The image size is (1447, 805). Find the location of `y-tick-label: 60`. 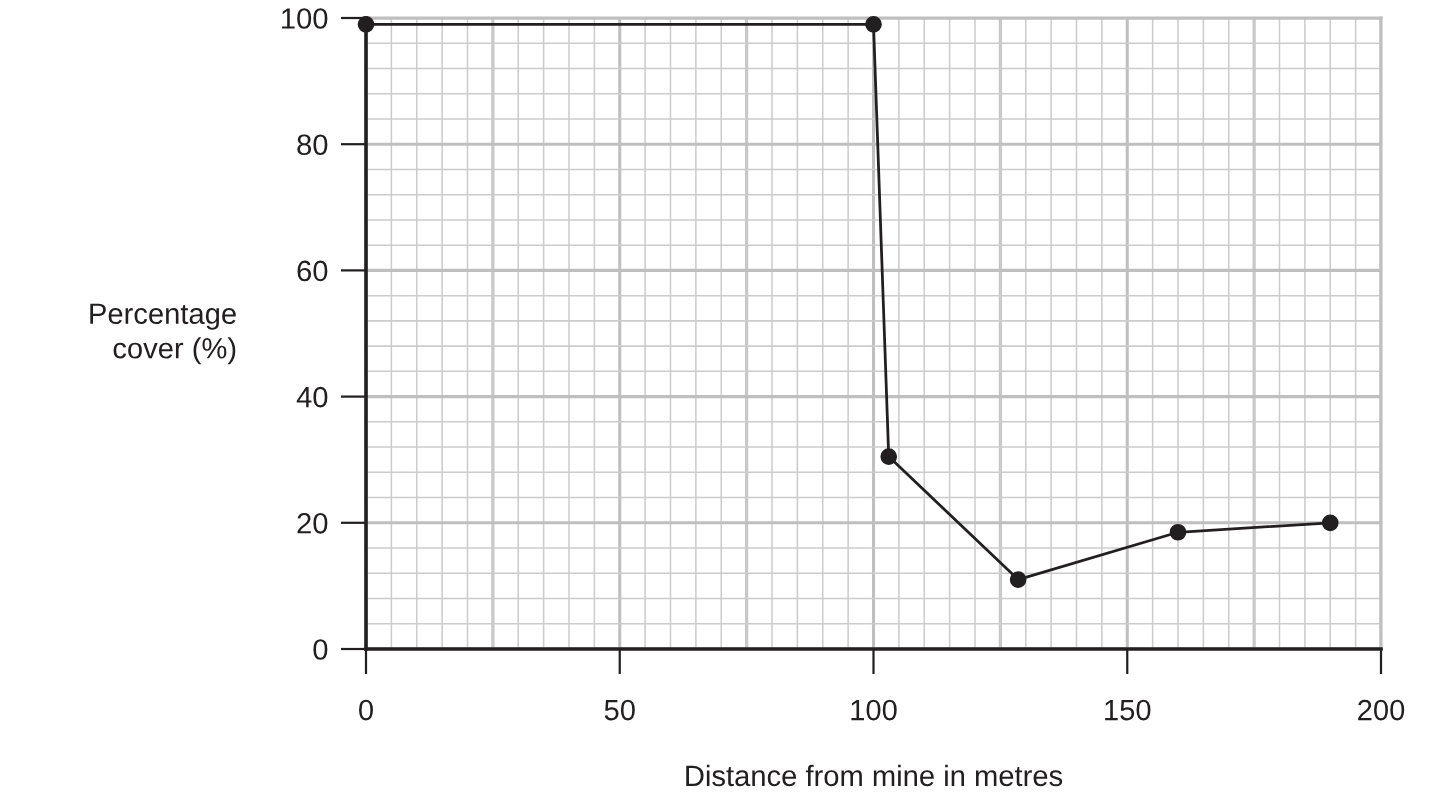

y-tick-label: 60 is located at coordinates (312, 271).